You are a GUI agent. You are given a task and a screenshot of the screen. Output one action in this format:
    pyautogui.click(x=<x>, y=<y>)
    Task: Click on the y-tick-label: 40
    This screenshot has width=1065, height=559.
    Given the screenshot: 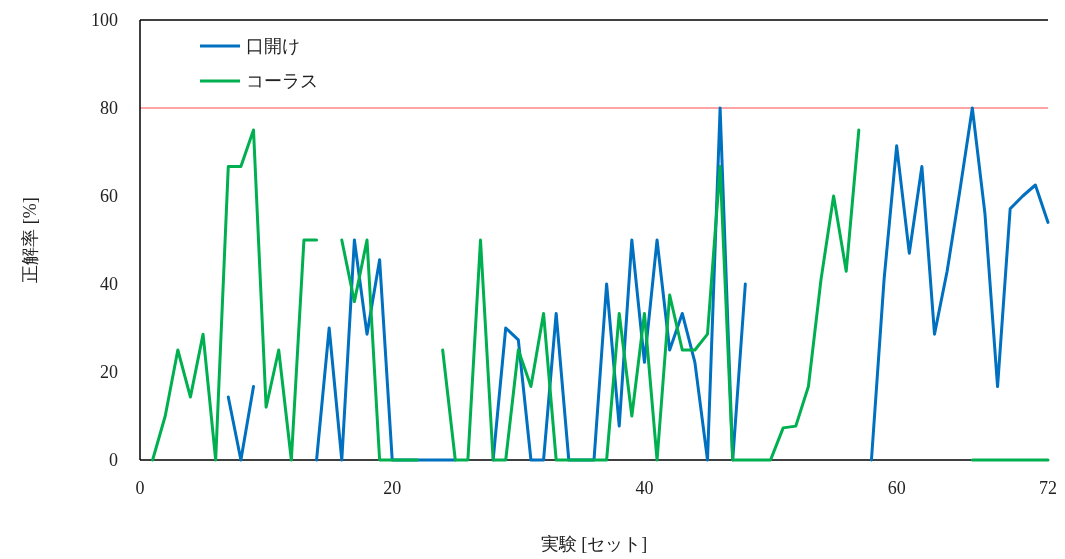 What is the action you would take?
    pyautogui.click(x=109, y=284)
    